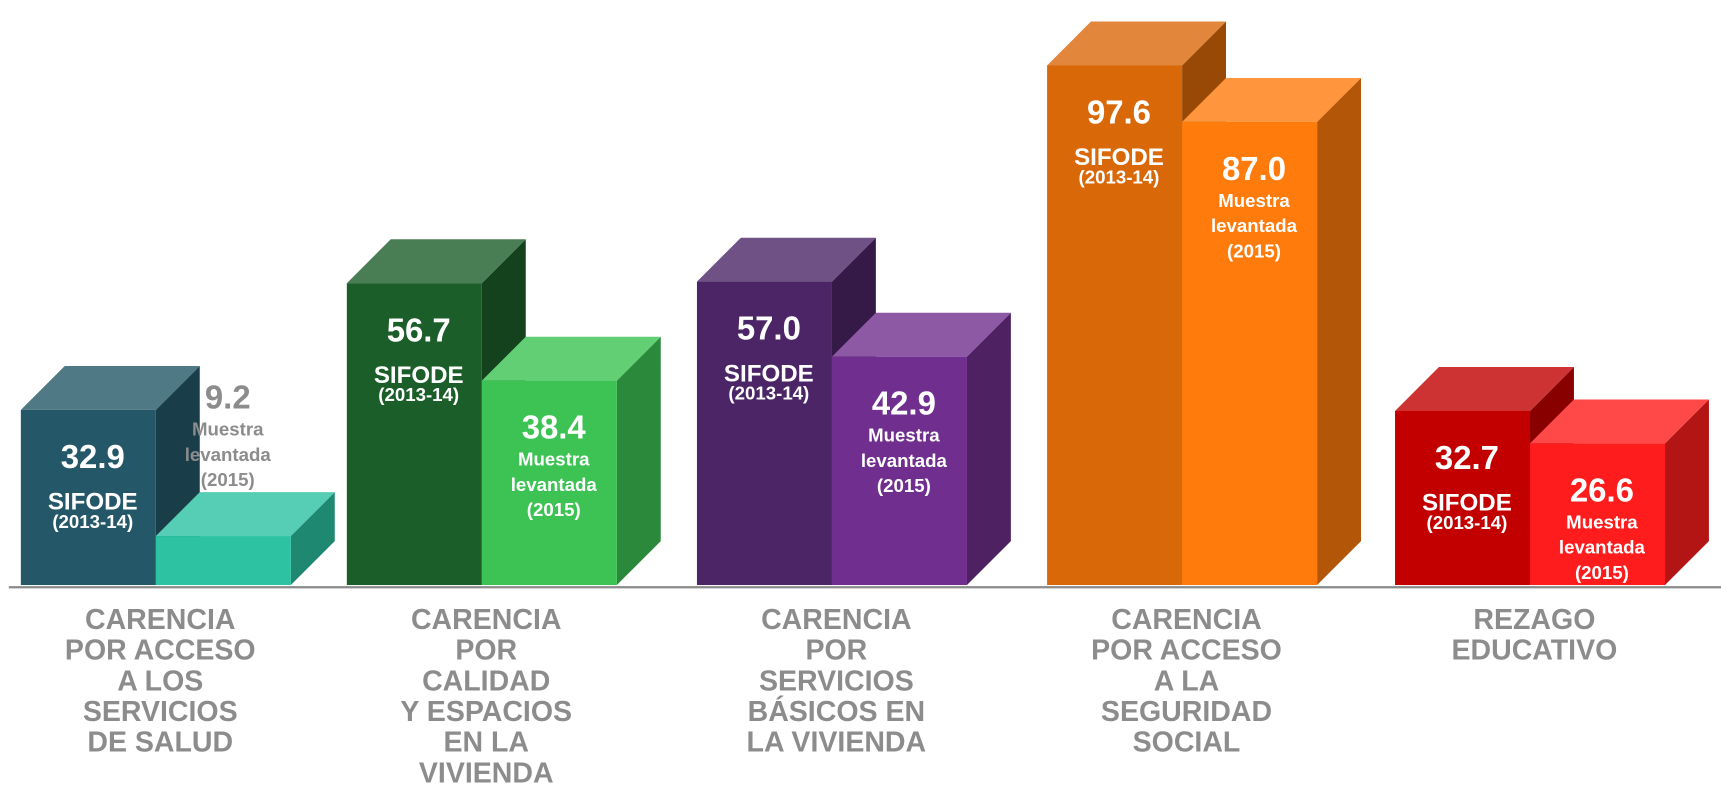 The height and width of the screenshot is (792, 1721). Describe the element at coordinates (1534, 651) in the screenshot. I see `category-label: EDUCATIVO` at that location.